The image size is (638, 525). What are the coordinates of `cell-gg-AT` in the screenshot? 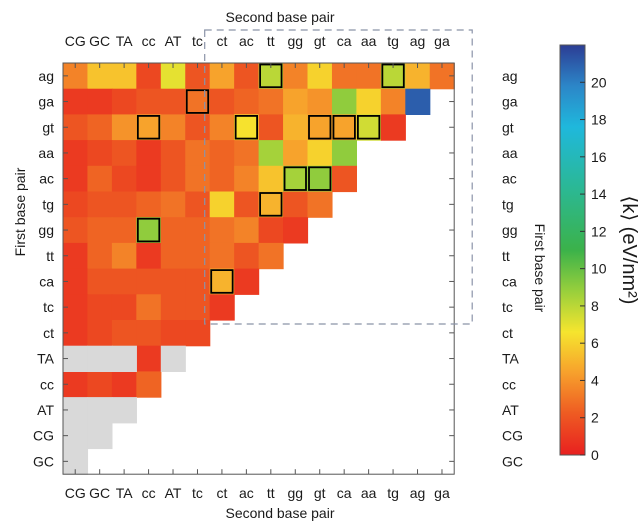 It's located at (173, 230).